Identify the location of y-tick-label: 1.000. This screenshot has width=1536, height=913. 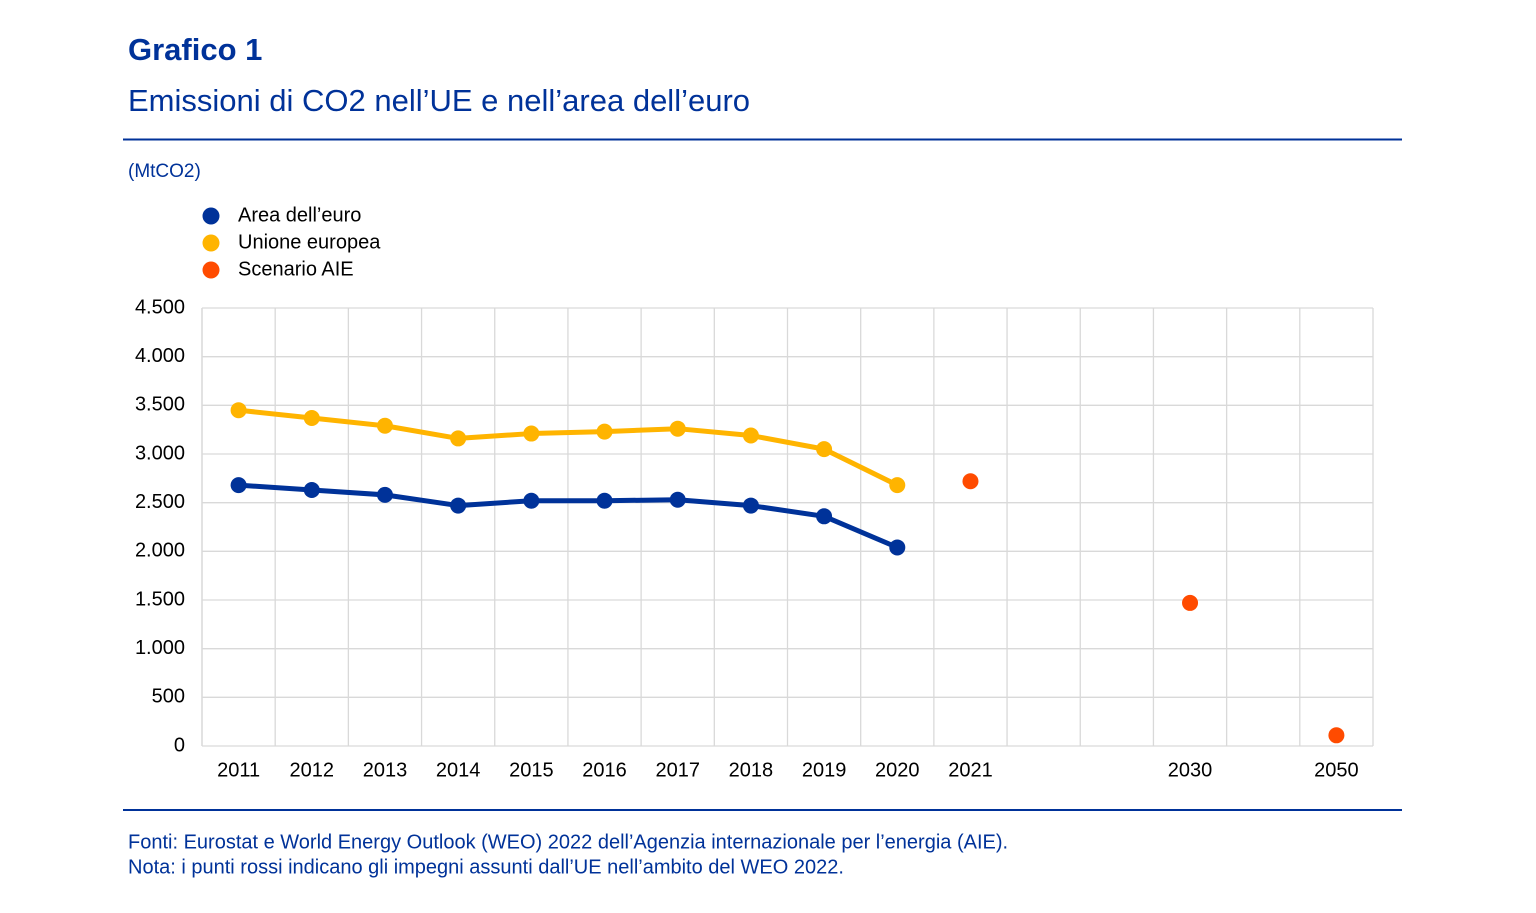
(160, 648).